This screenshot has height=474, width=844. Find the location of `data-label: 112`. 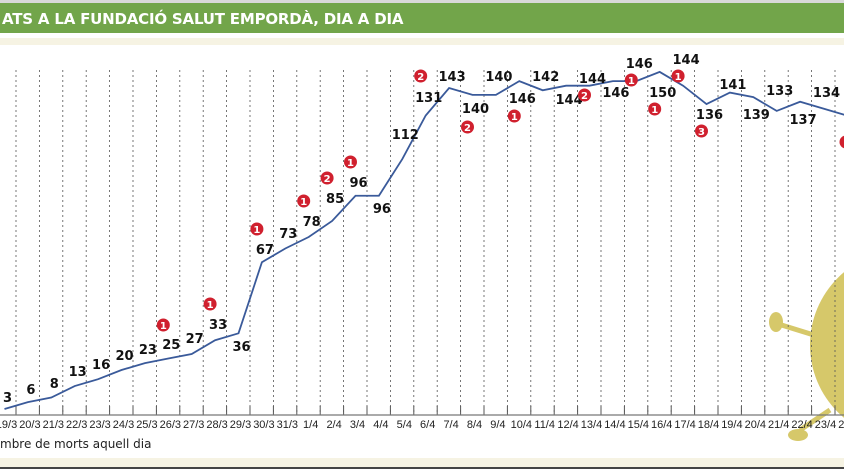

data-label: 112 is located at coordinates (405, 135).